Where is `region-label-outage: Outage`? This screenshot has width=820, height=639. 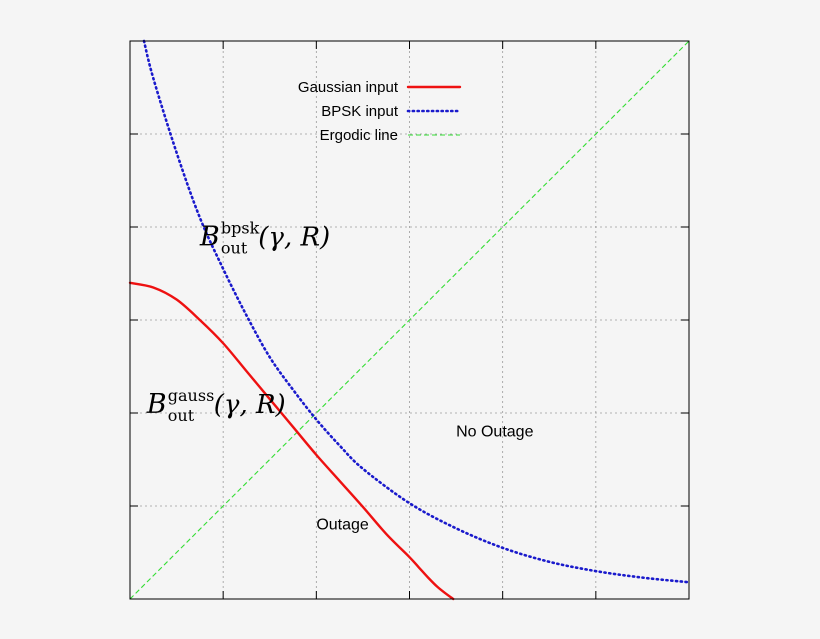
region-label-outage: Outage is located at coordinates (342, 524).